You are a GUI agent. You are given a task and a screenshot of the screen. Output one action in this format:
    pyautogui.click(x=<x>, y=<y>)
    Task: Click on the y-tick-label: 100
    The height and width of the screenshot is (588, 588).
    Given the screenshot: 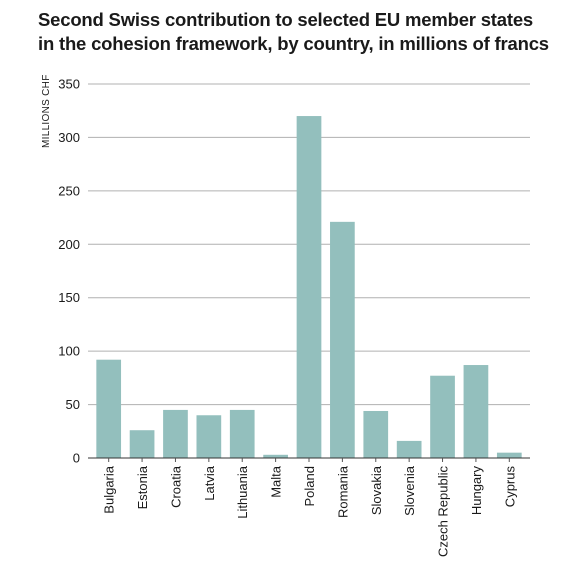 What is the action you would take?
    pyautogui.click(x=69, y=351)
    